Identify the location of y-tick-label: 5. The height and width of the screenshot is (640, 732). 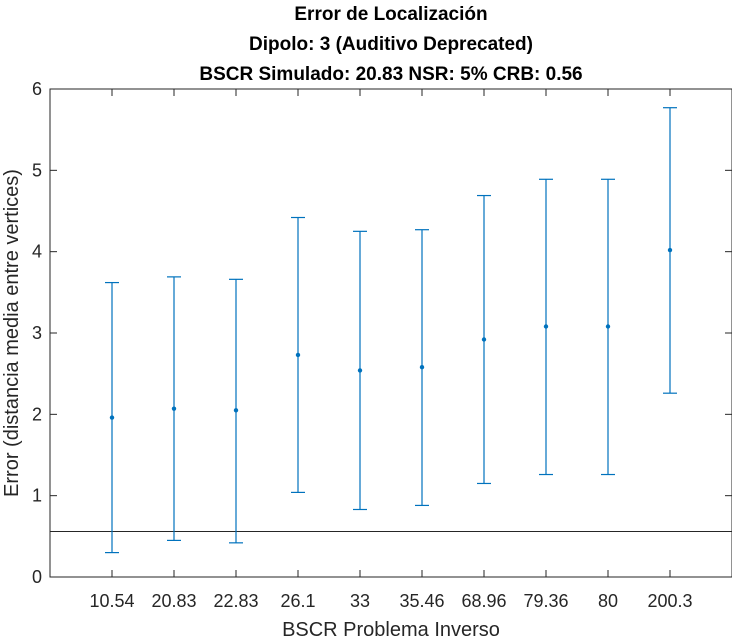
(37, 170).